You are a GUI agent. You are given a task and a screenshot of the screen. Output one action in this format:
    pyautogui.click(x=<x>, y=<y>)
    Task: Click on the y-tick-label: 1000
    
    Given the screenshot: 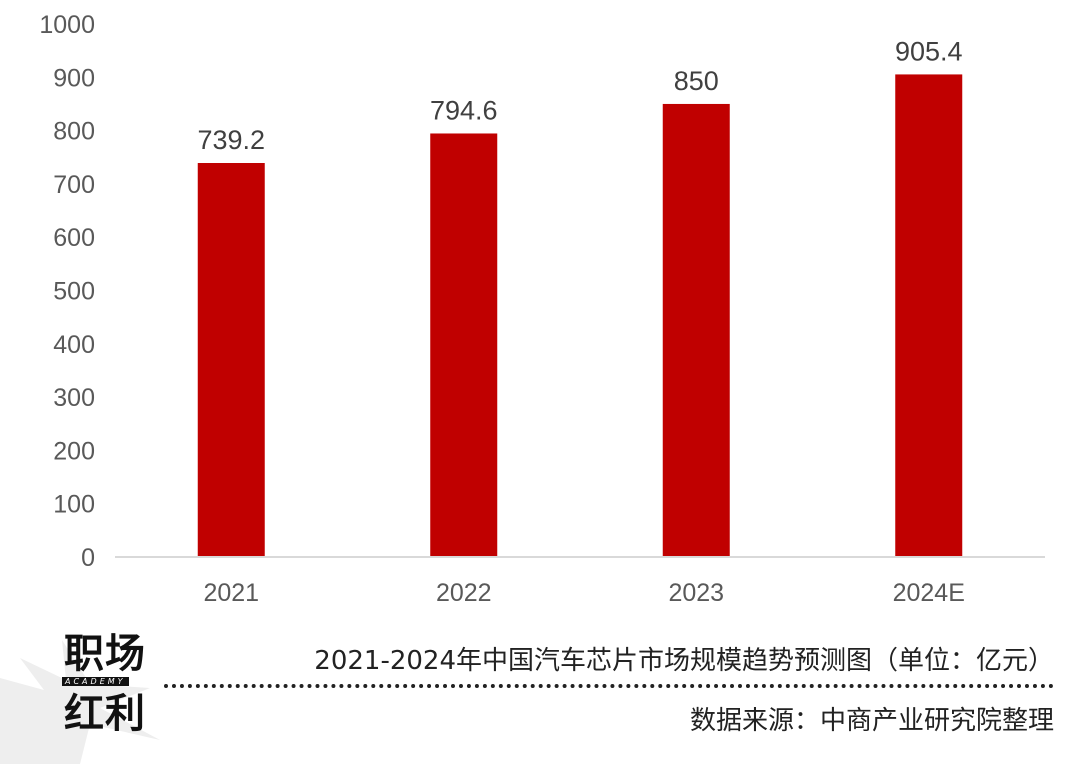 What is the action you would take?
    pyautogui.click(x=67, y=25)
    